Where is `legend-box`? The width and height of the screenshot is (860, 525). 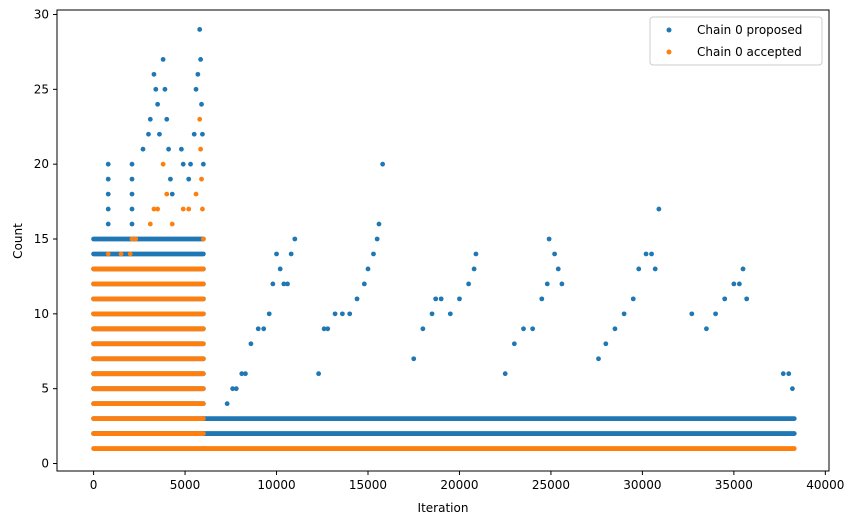
legend-box is located at coordinates (736, 41).